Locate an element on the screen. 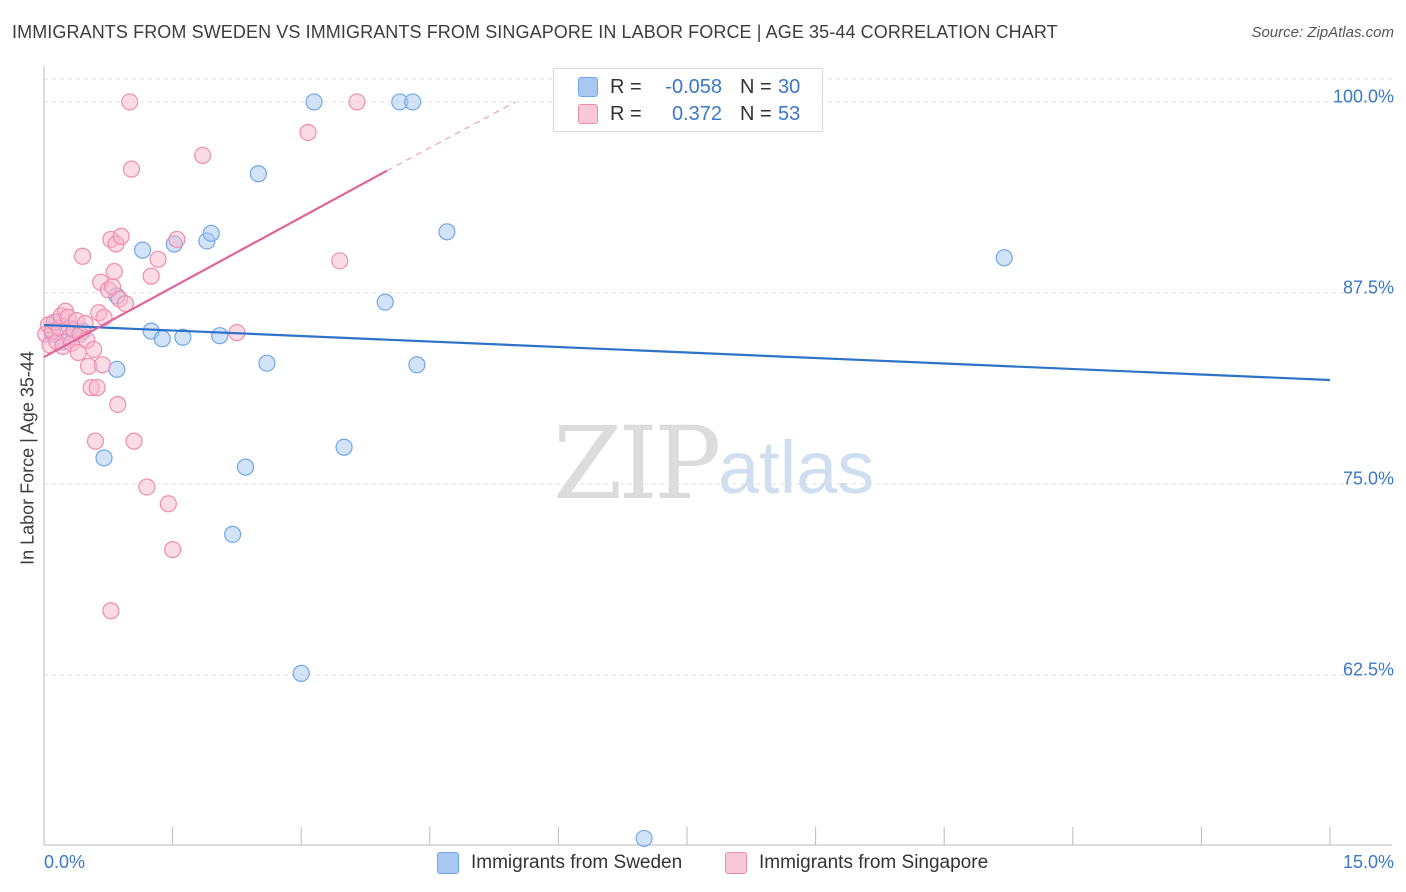 This screenshot has height=892, width=1406. stats-row-sweden: R = -0.058 N = 30 is located at coordinates (677, 87).